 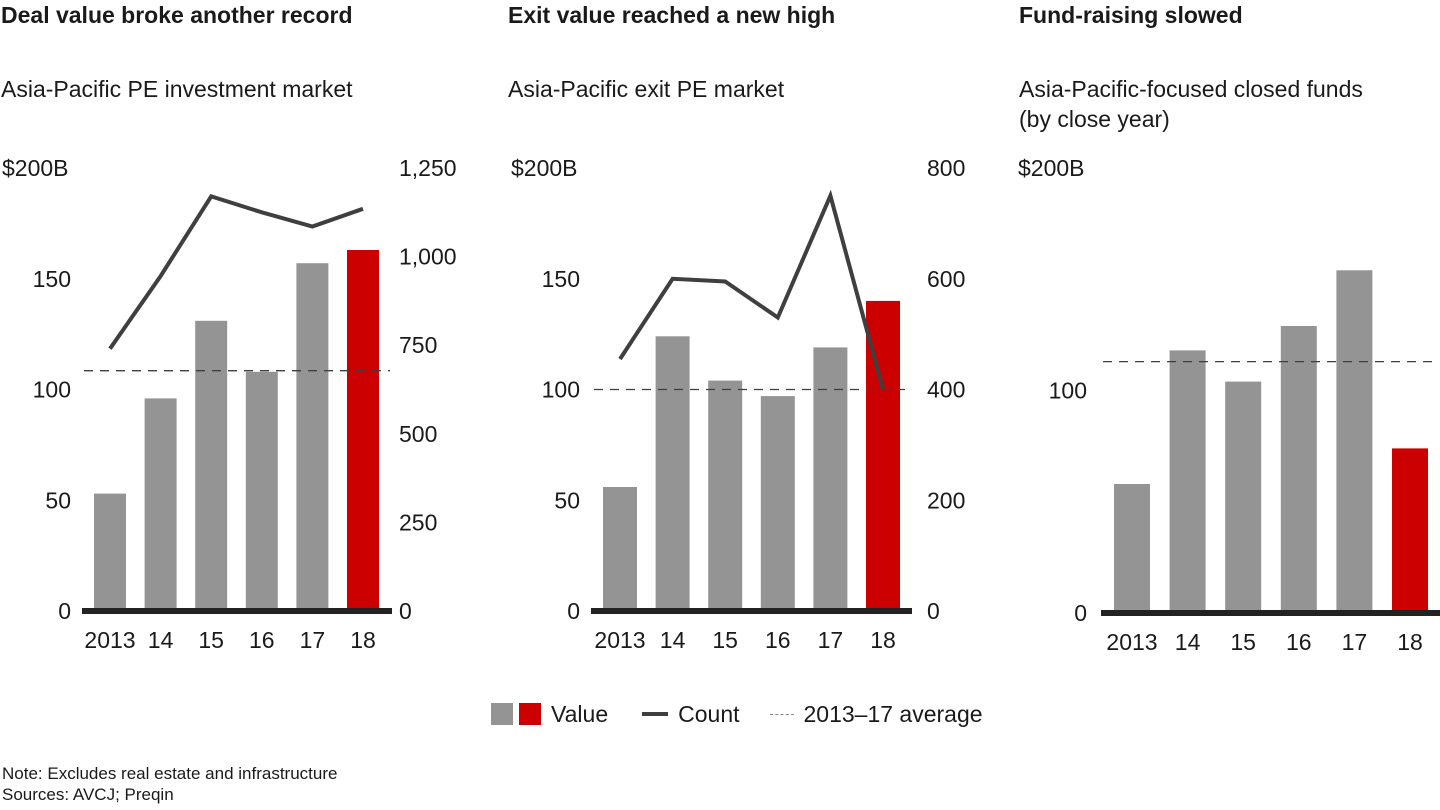 I want to click on chart-2-x-tick-label: 2013, so click(x=619, y=640).